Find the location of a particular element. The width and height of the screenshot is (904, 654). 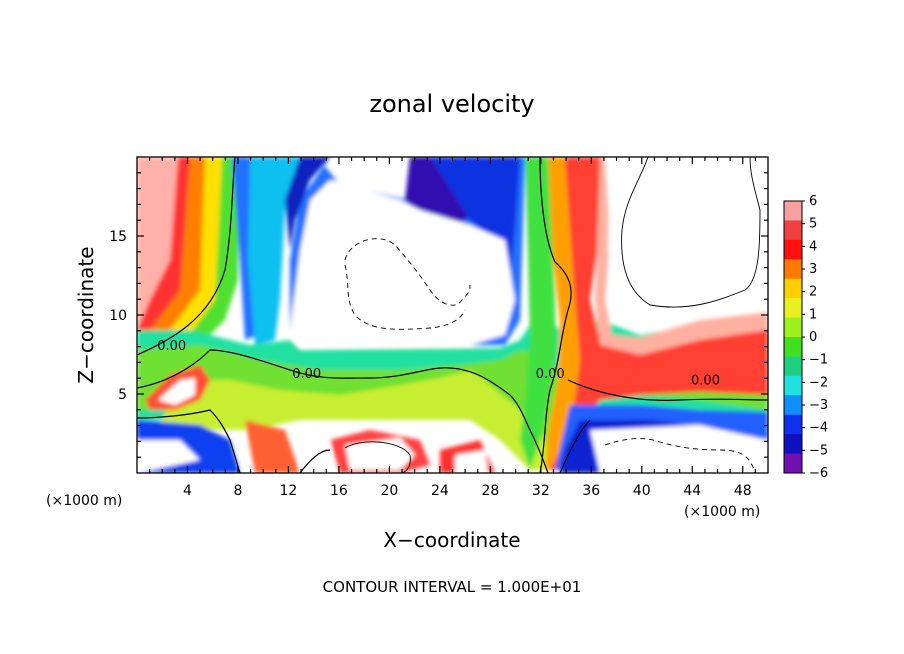

x-unit-left: (×1000 m) is located at coordinates (84, 501).